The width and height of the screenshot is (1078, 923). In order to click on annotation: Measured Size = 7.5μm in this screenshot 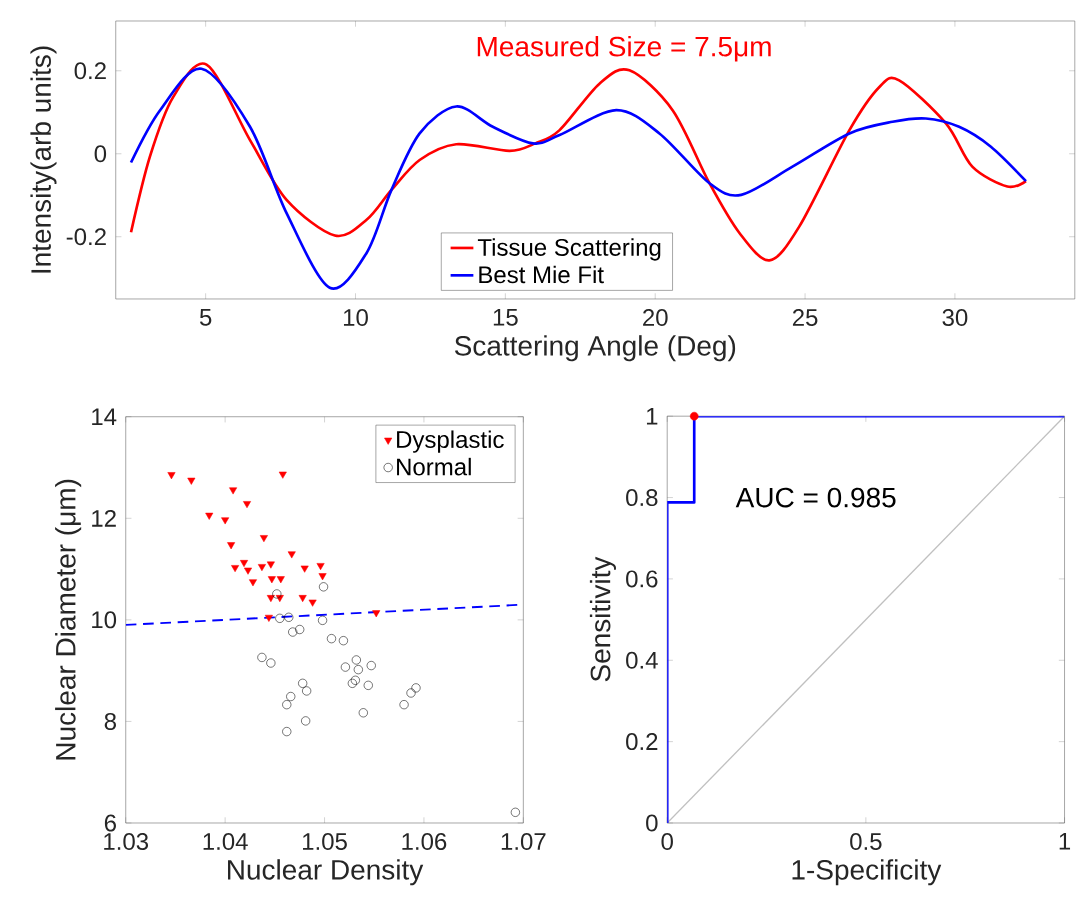, I will do `click(624, 48)`.